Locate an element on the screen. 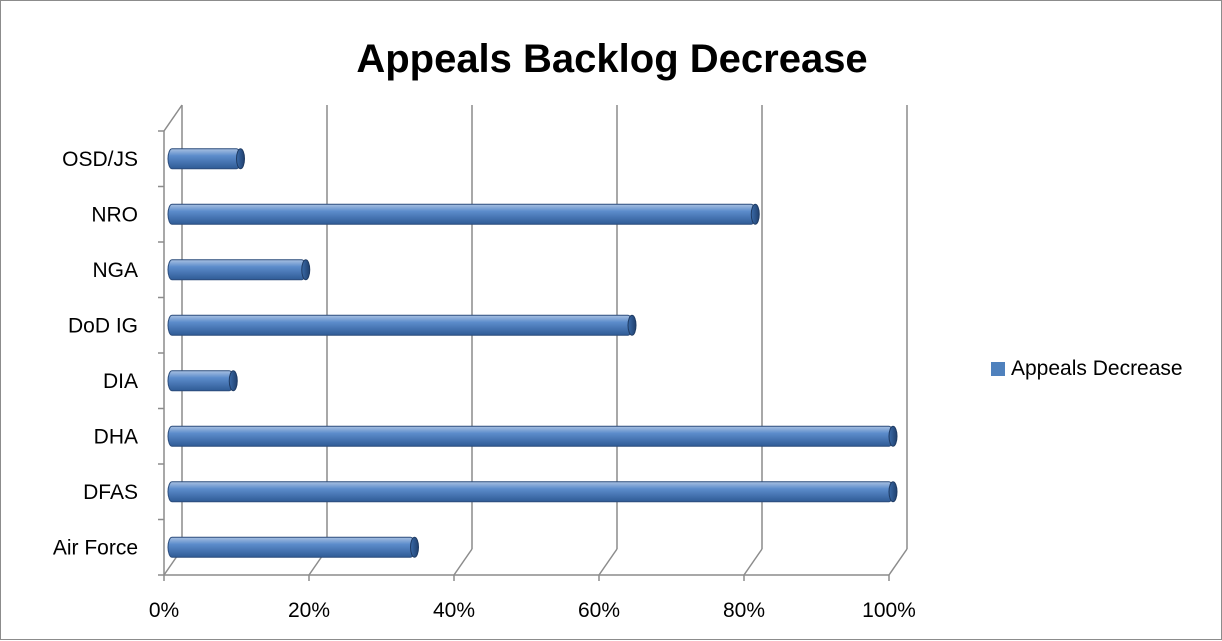 The height and width of the screenshot is (641, 1222). y-category-label: NRO is located at coordinates (114, 214).